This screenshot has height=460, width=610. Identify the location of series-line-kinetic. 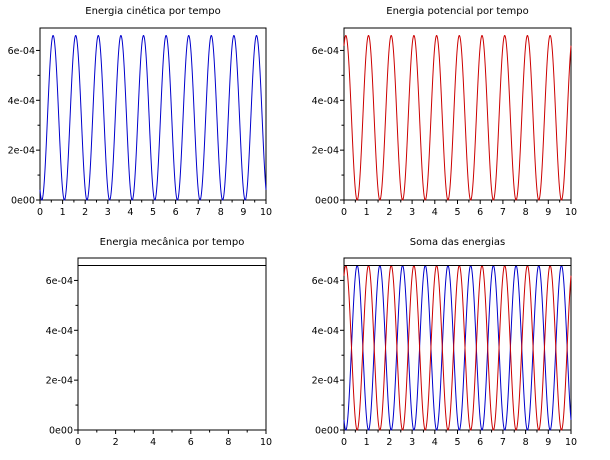
(153, 117).